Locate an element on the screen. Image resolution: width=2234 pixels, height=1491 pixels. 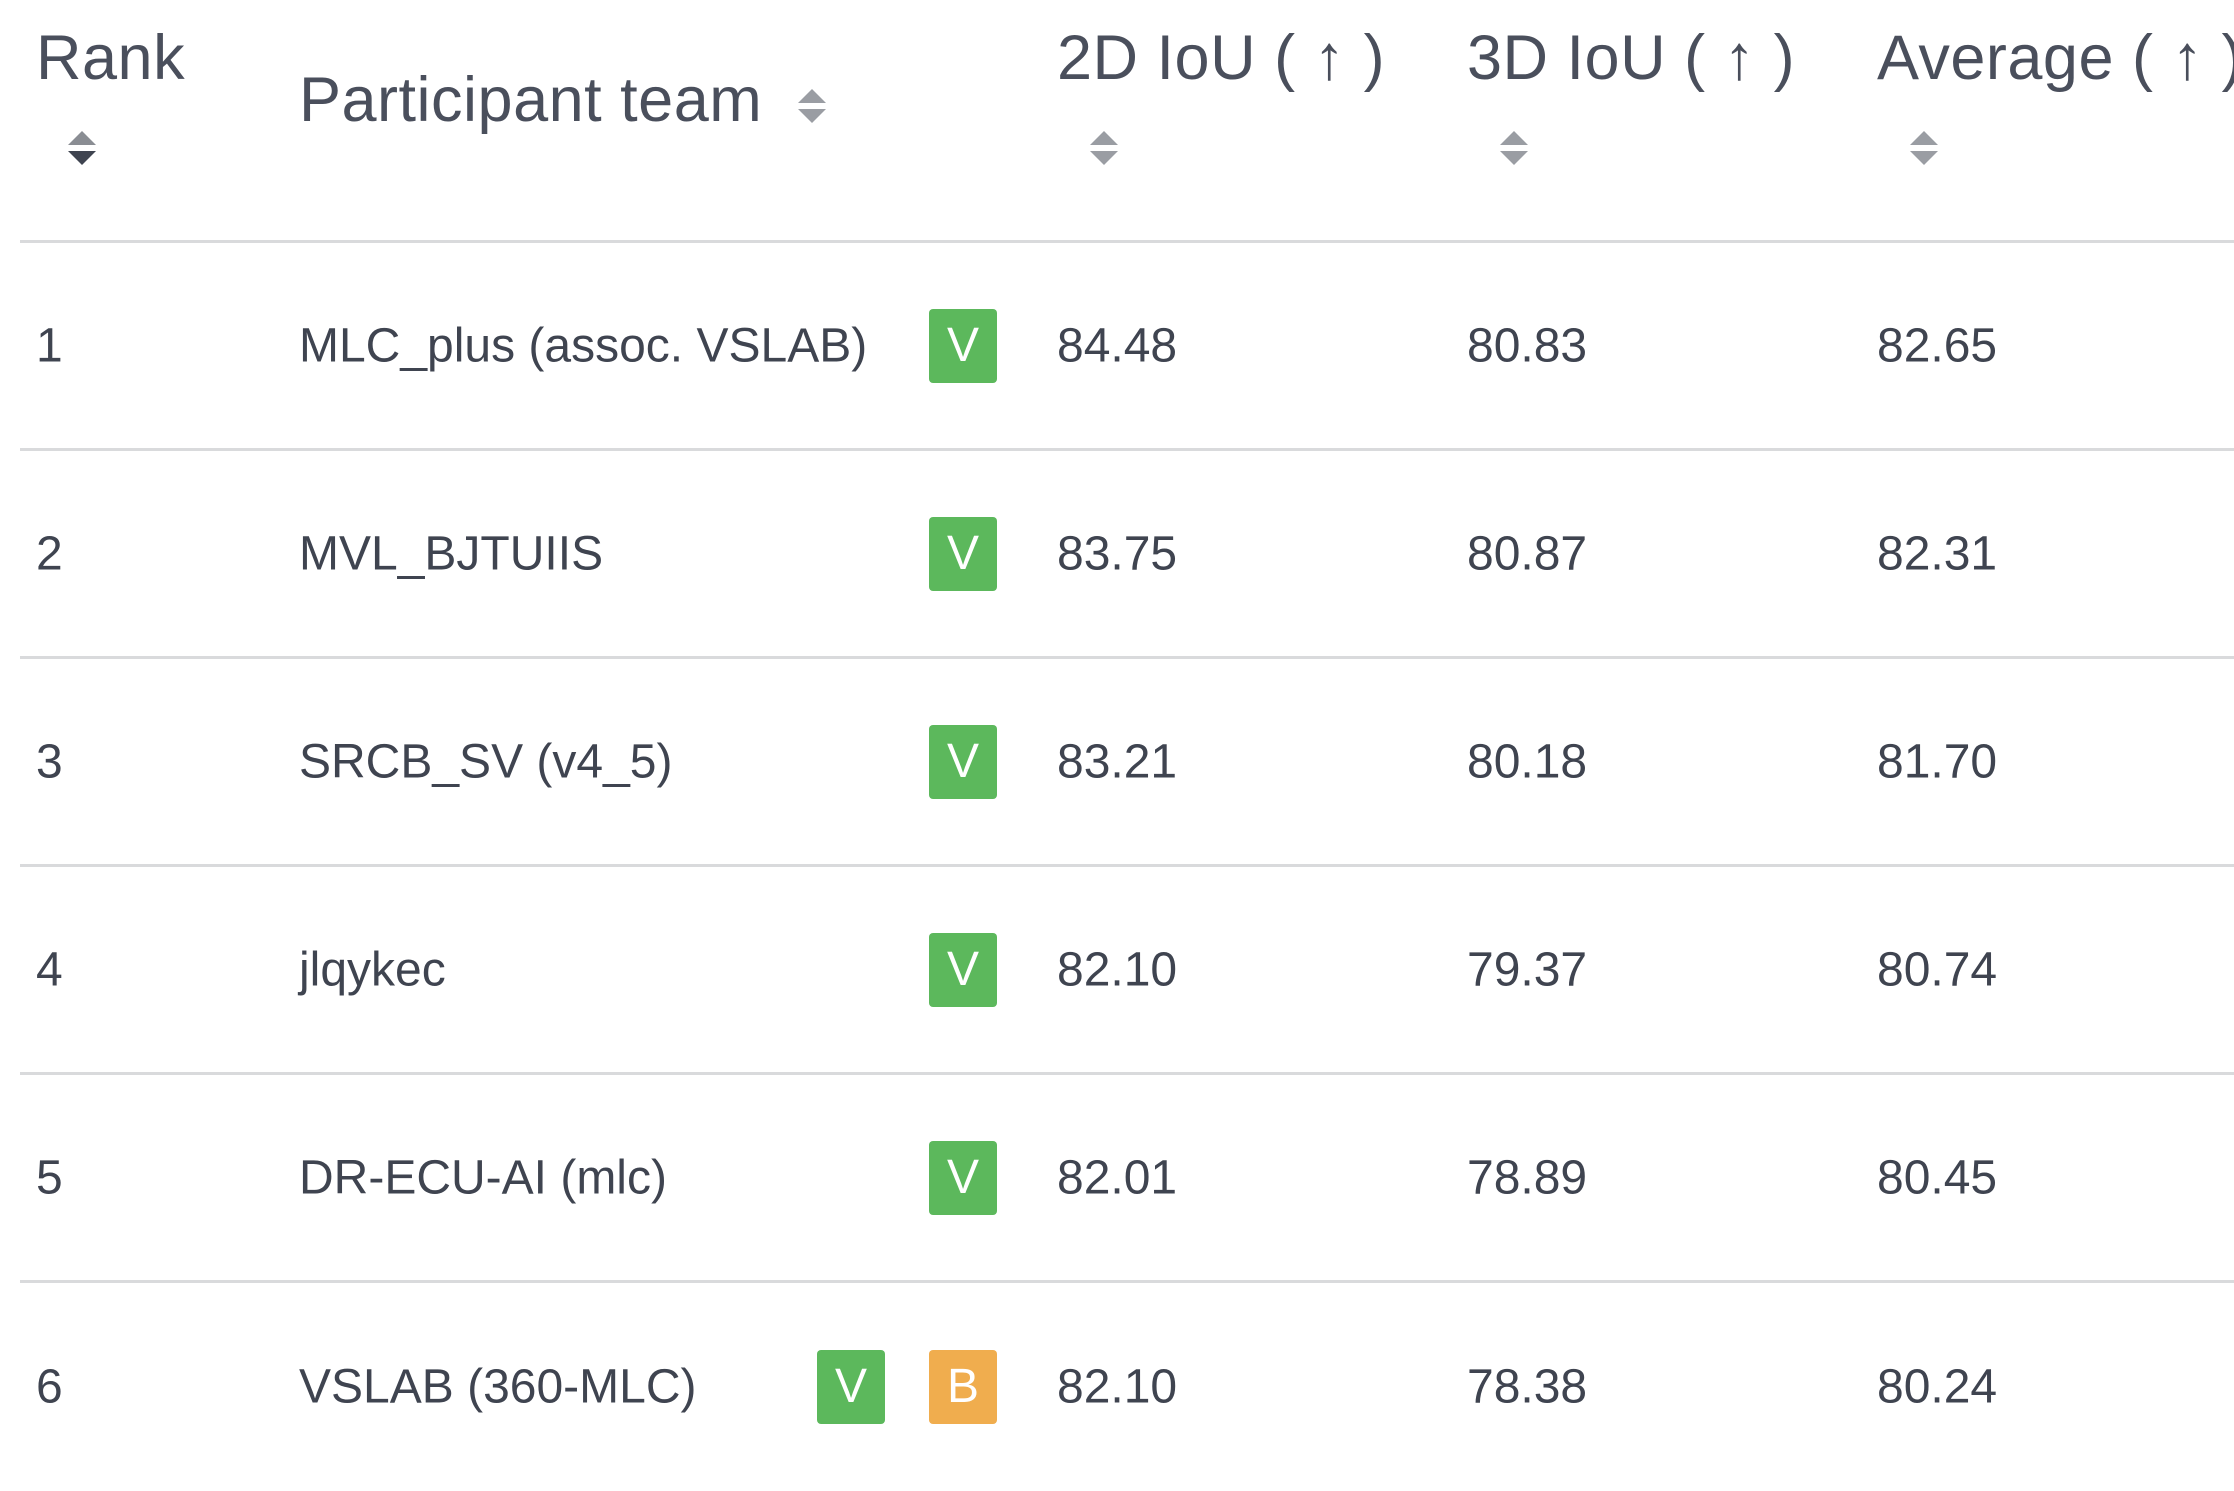
table-row: 5 DR-ECU-AI (mlc) V 82.01 78.89 80.45 is located at coordinates (1127, 1179).